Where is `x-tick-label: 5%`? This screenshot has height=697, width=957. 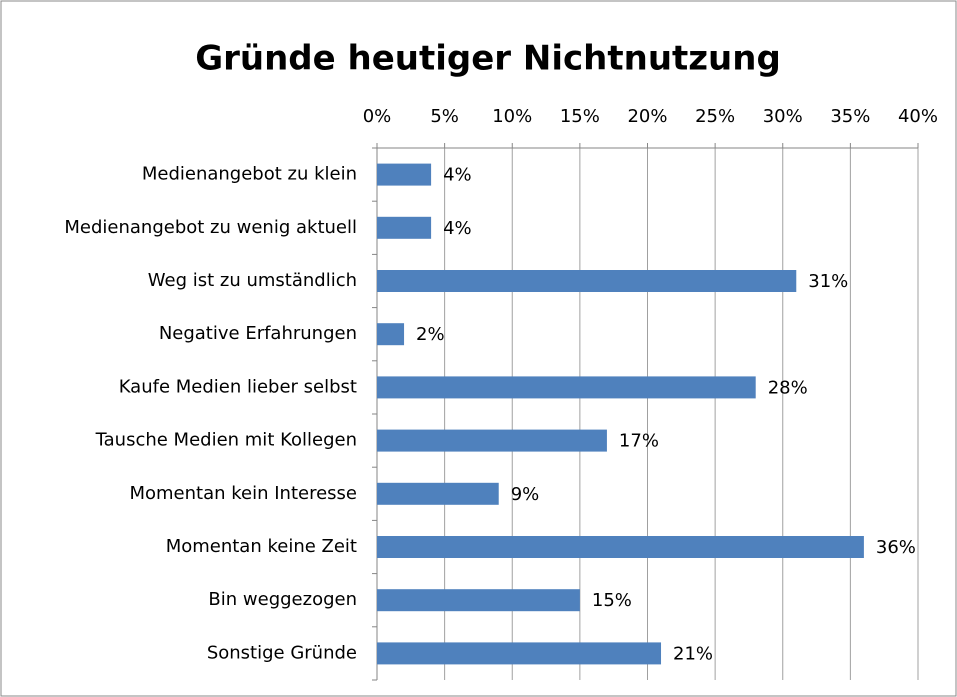 x-tick-label: 5% is located at coordinates (444, 116).